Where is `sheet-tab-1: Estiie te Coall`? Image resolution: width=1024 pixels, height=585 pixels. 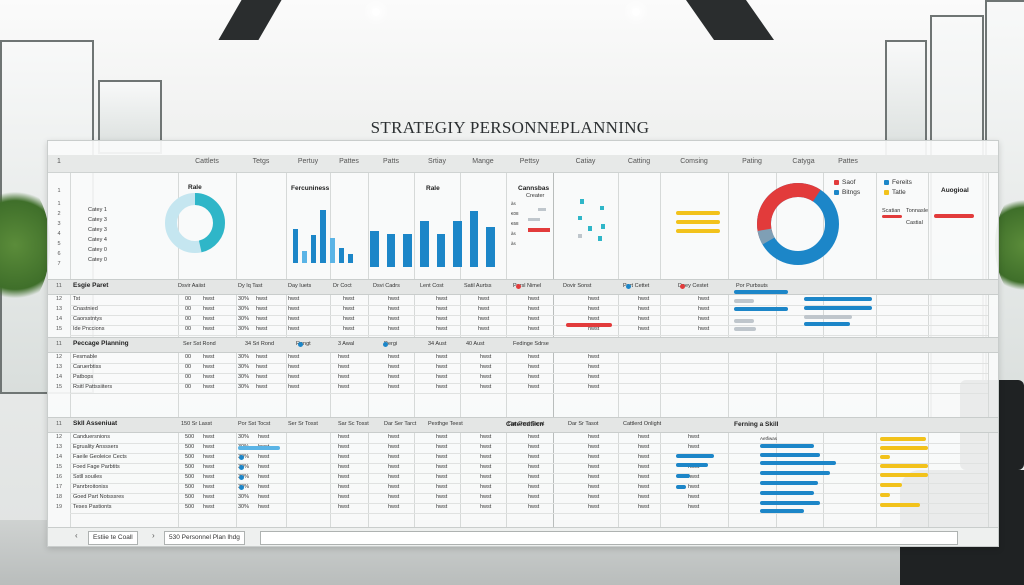
sheet-tab-1: Estiie te Coall is located at coordinates (113, 538).